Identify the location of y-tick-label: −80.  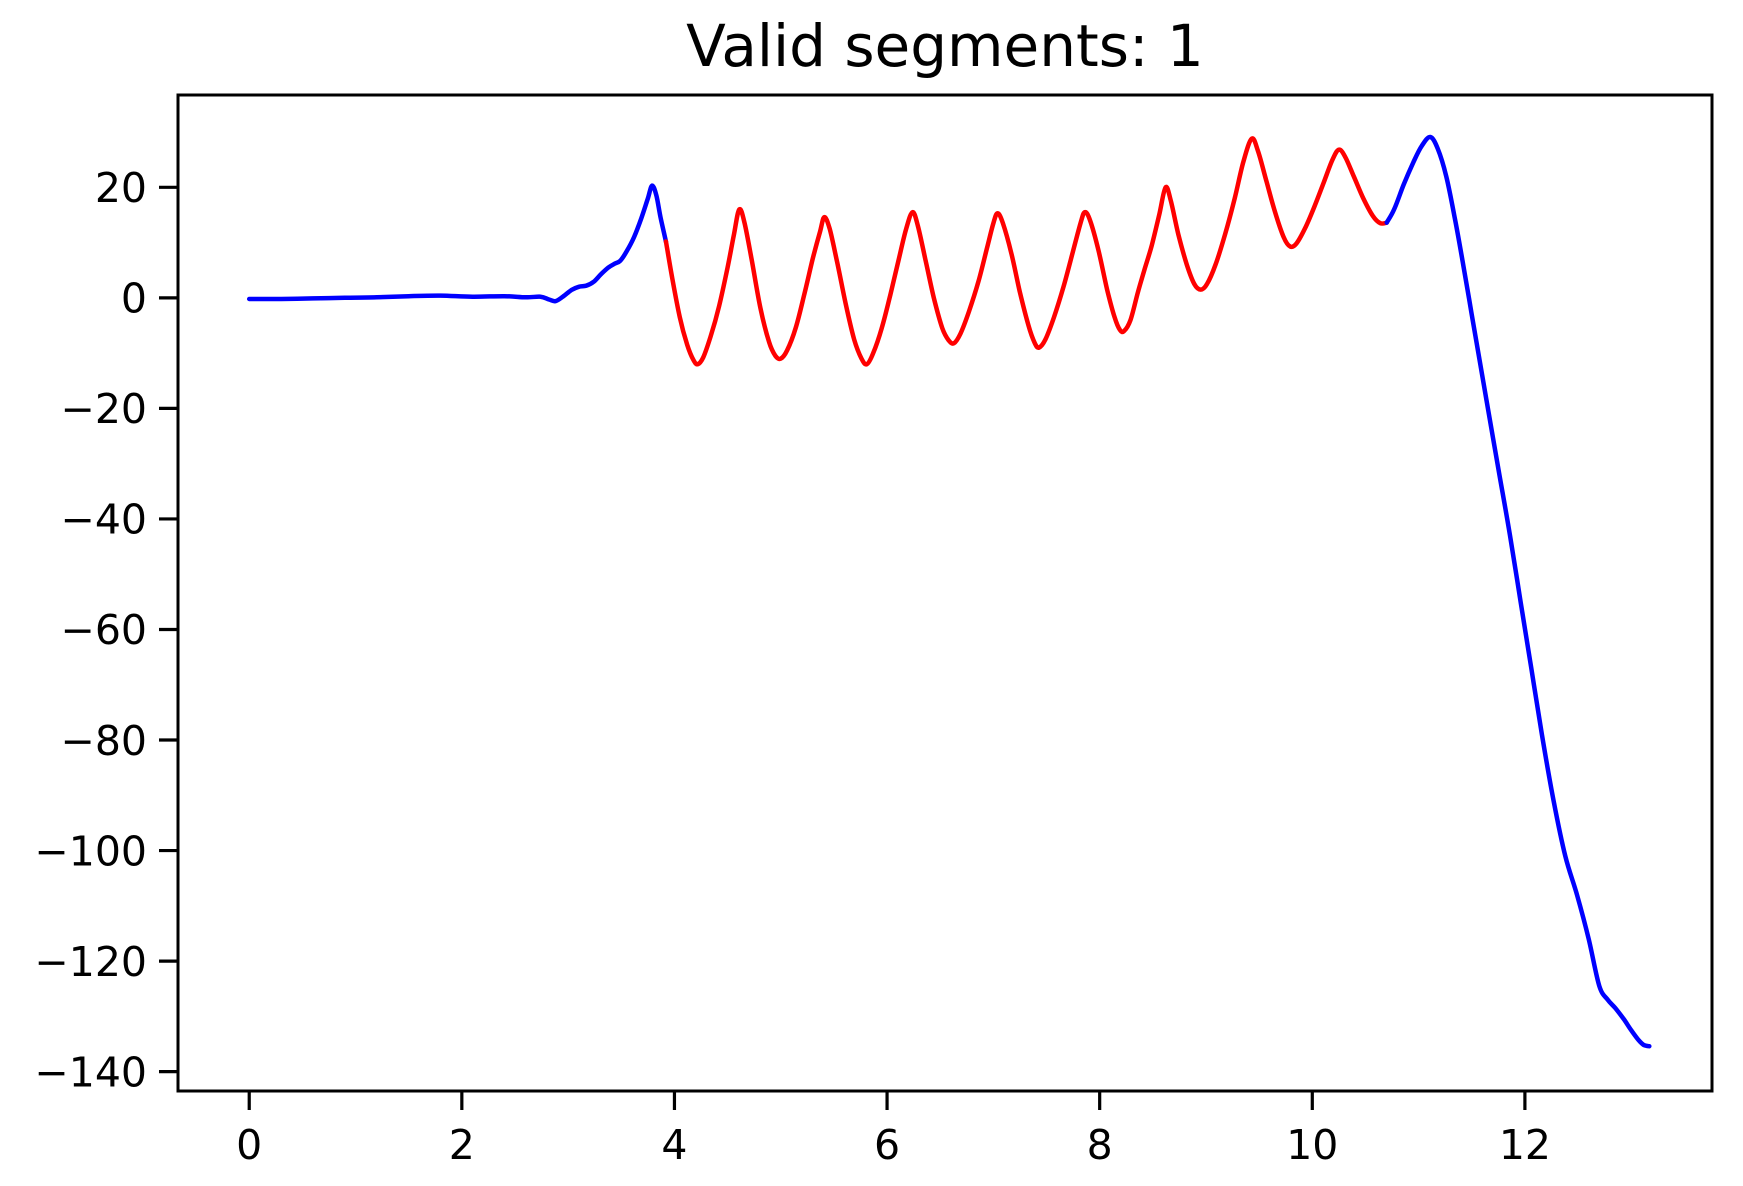
(103, 741).